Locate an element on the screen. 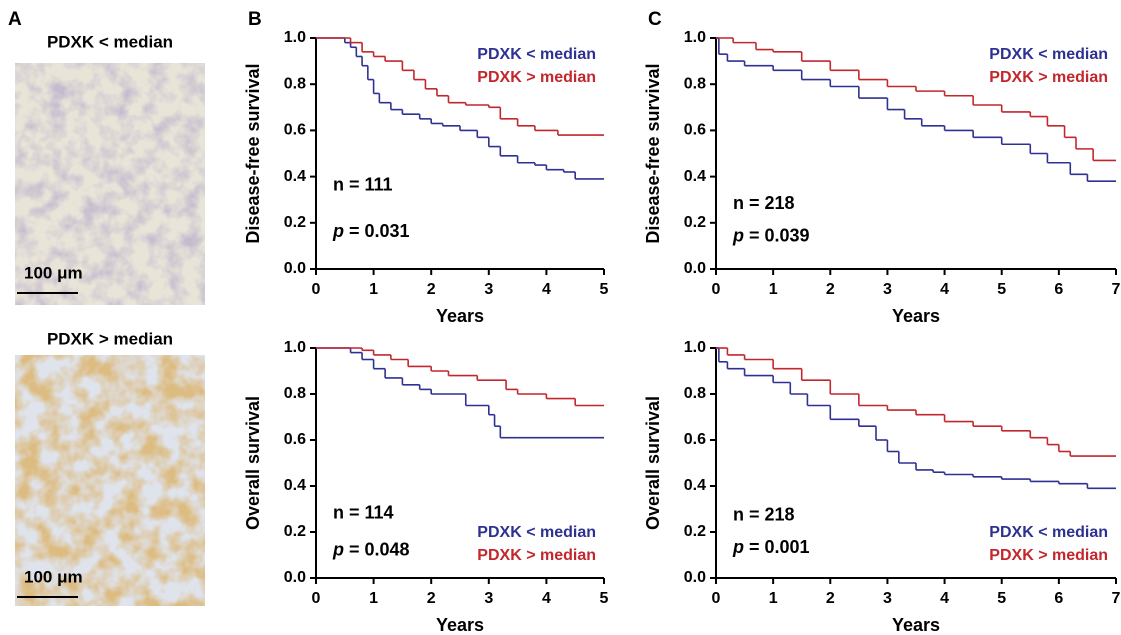 Image resolution: width=1121 pixels, height=635 pixels. stat-n: n = 111 is located at coordinates (363, 185).